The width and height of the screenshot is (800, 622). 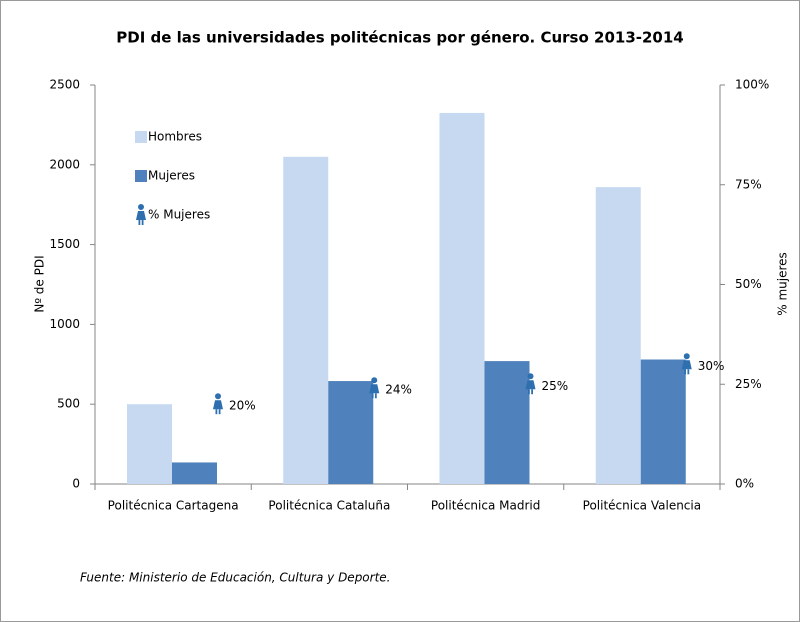 What do you see at coordinates (642, 506) in the screenshot?
I see `x-tick-label: Politécnica Valencia` at bounding box center [642, 506].